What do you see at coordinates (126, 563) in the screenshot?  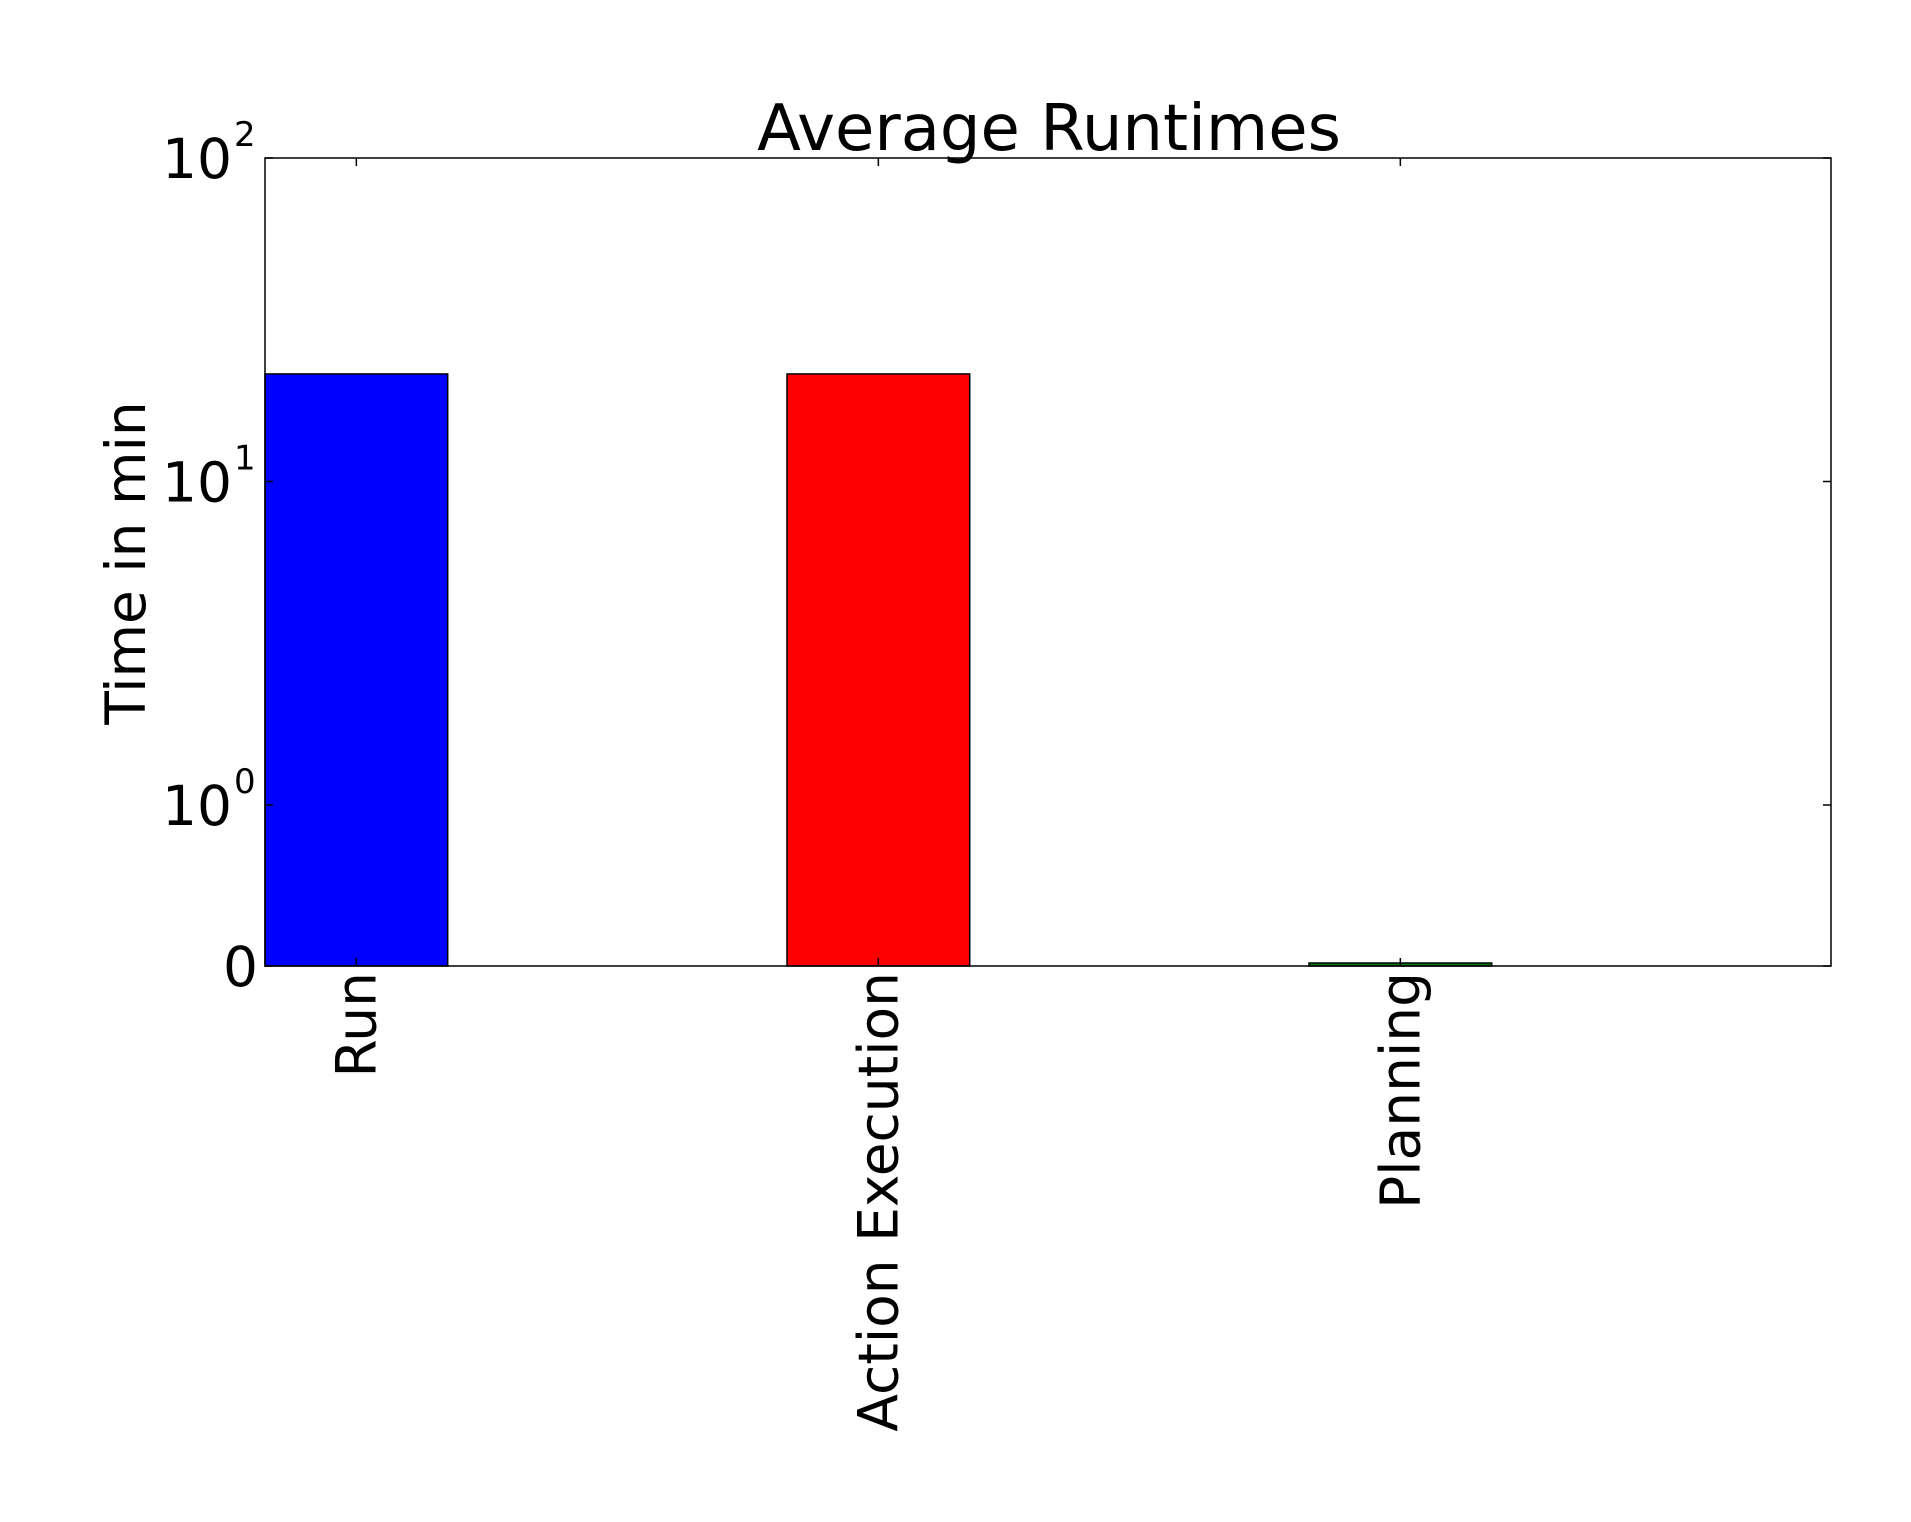 I see `y-axis-label: Time in min` at bounding box center [126, 563].